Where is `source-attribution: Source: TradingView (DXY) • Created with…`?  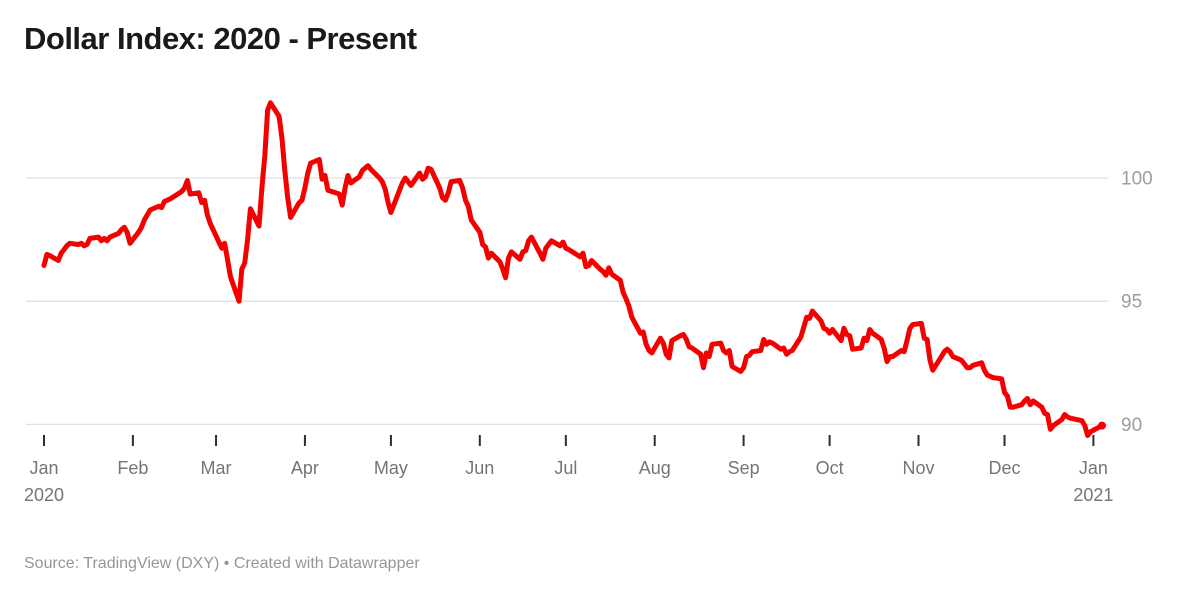
source-attribution: Source: TradingView (DXY) • Created with… is located at coordinates (222, 563).